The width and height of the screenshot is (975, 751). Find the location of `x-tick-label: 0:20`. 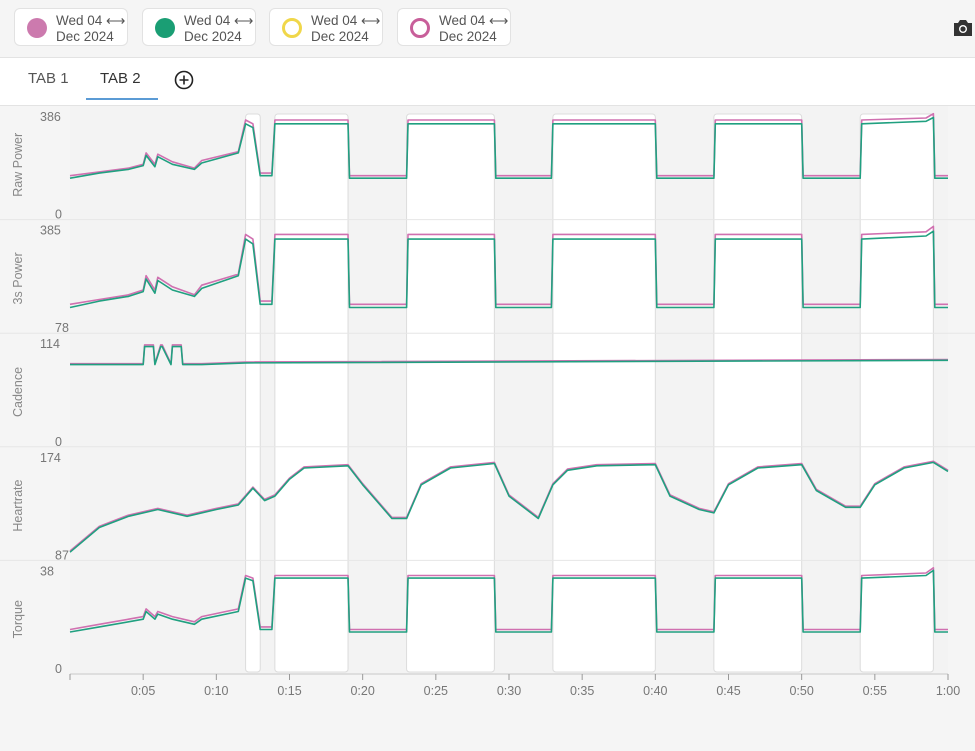

x-tick-label: 0:20 is located at coordinates (362, 691).